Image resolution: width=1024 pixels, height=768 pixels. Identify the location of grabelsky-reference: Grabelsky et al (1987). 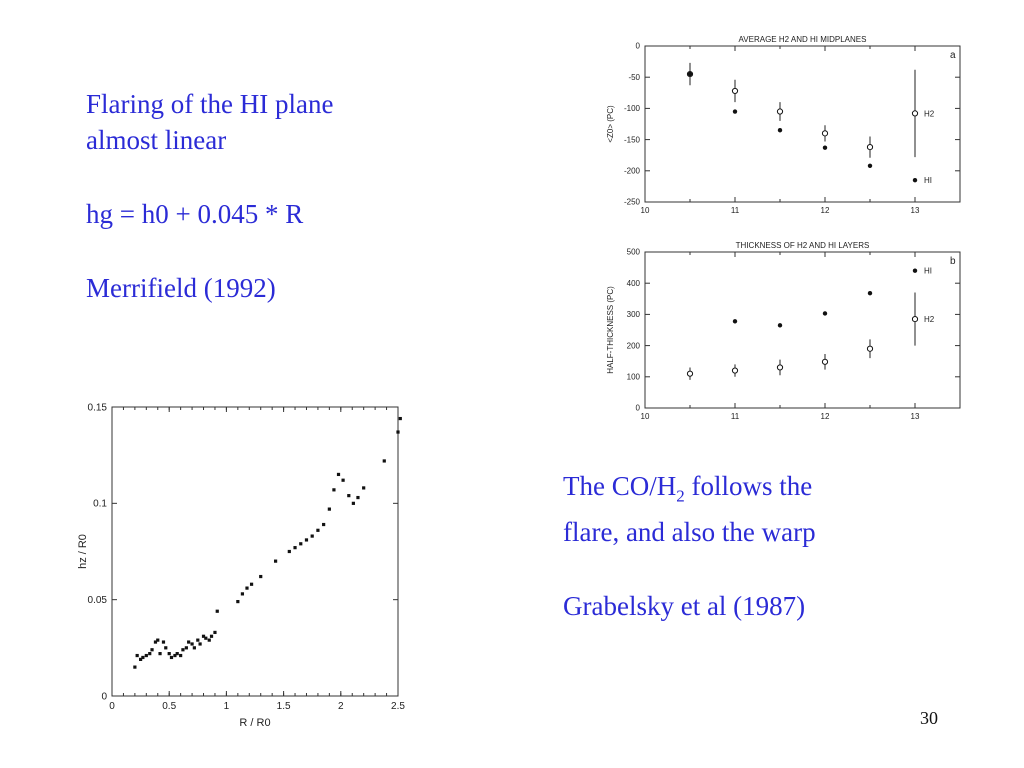
(684, 606).